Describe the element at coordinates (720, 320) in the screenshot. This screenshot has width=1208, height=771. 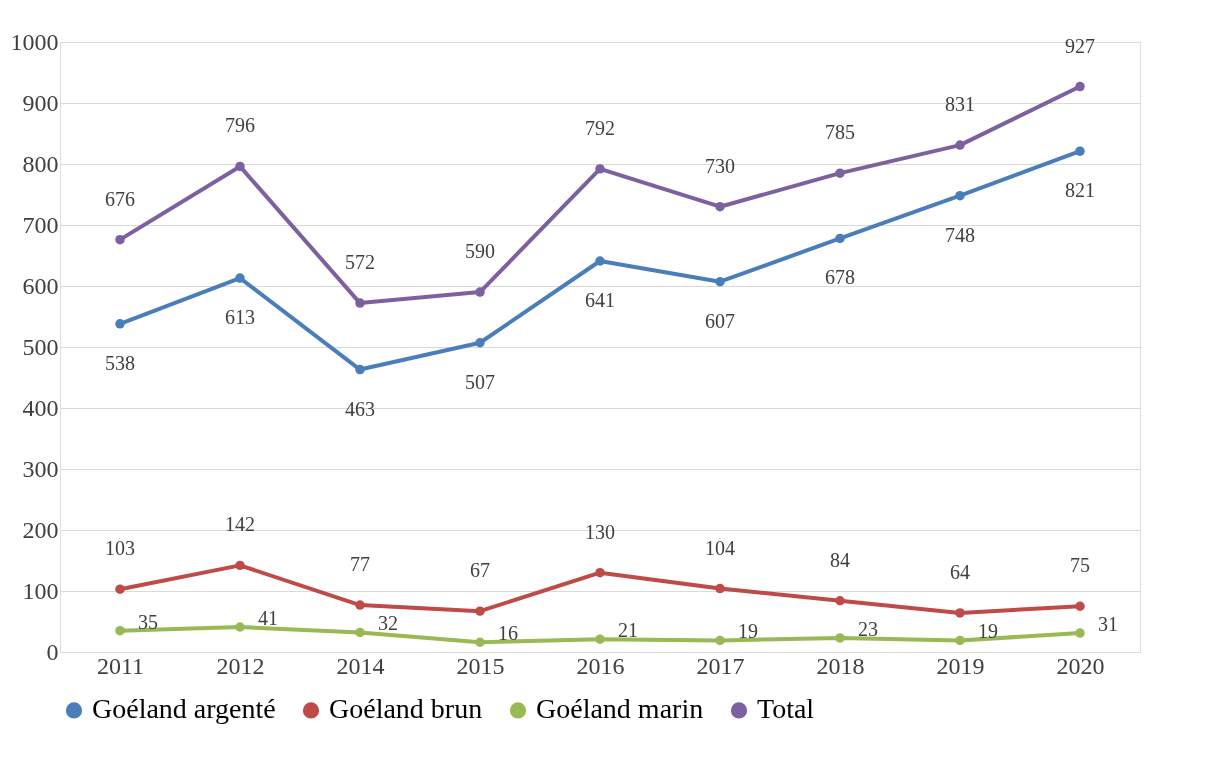
I see `data-label: 607` at that location.